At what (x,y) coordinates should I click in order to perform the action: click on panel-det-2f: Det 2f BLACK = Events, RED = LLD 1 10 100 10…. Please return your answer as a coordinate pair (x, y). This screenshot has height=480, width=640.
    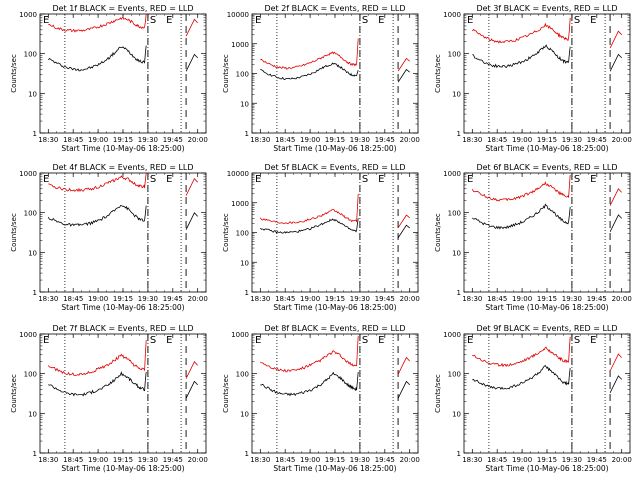
    Looking at the image, I should click on (321, 78).